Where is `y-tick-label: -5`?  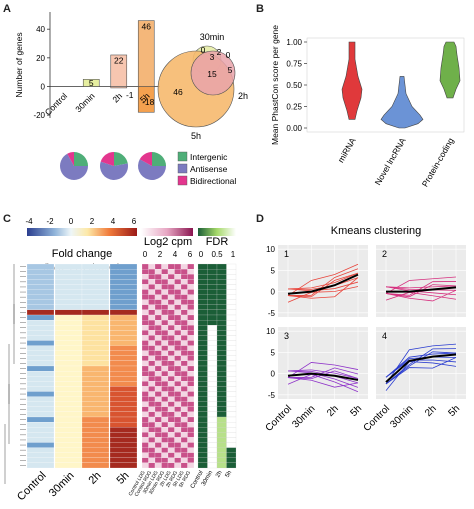 y-tick-label: -5 is located at coordinates (272, 313).